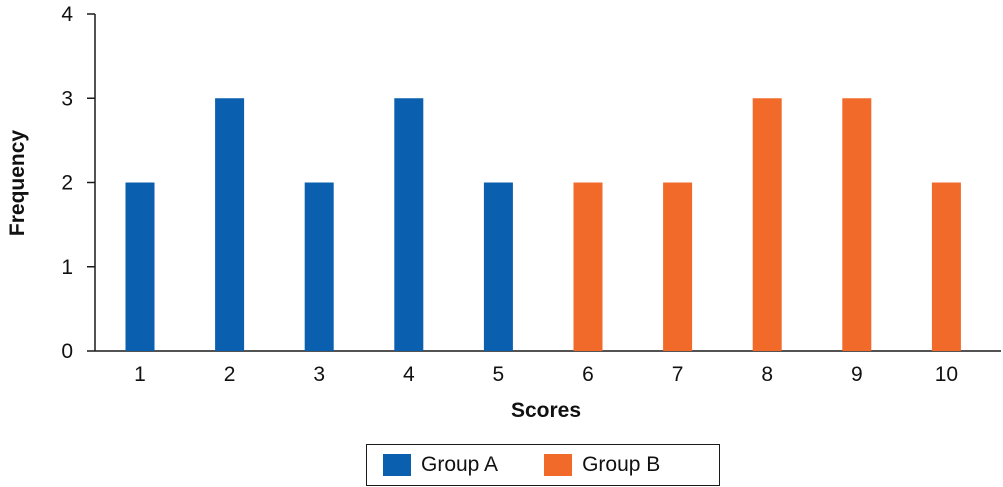 This screenshot has height=487, width=1003. What do you see at coordinates (460, 464) in the screenshot?
I see `legend-label-group-a: Group A` at bounding box center [460, 464].